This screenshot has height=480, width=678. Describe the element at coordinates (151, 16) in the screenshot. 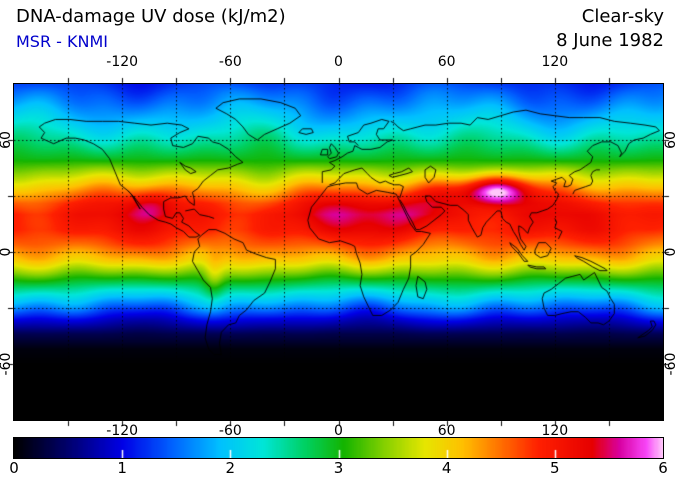

I see `figure-title: DNA-damage UV dose (kJ/m2)` at that location.